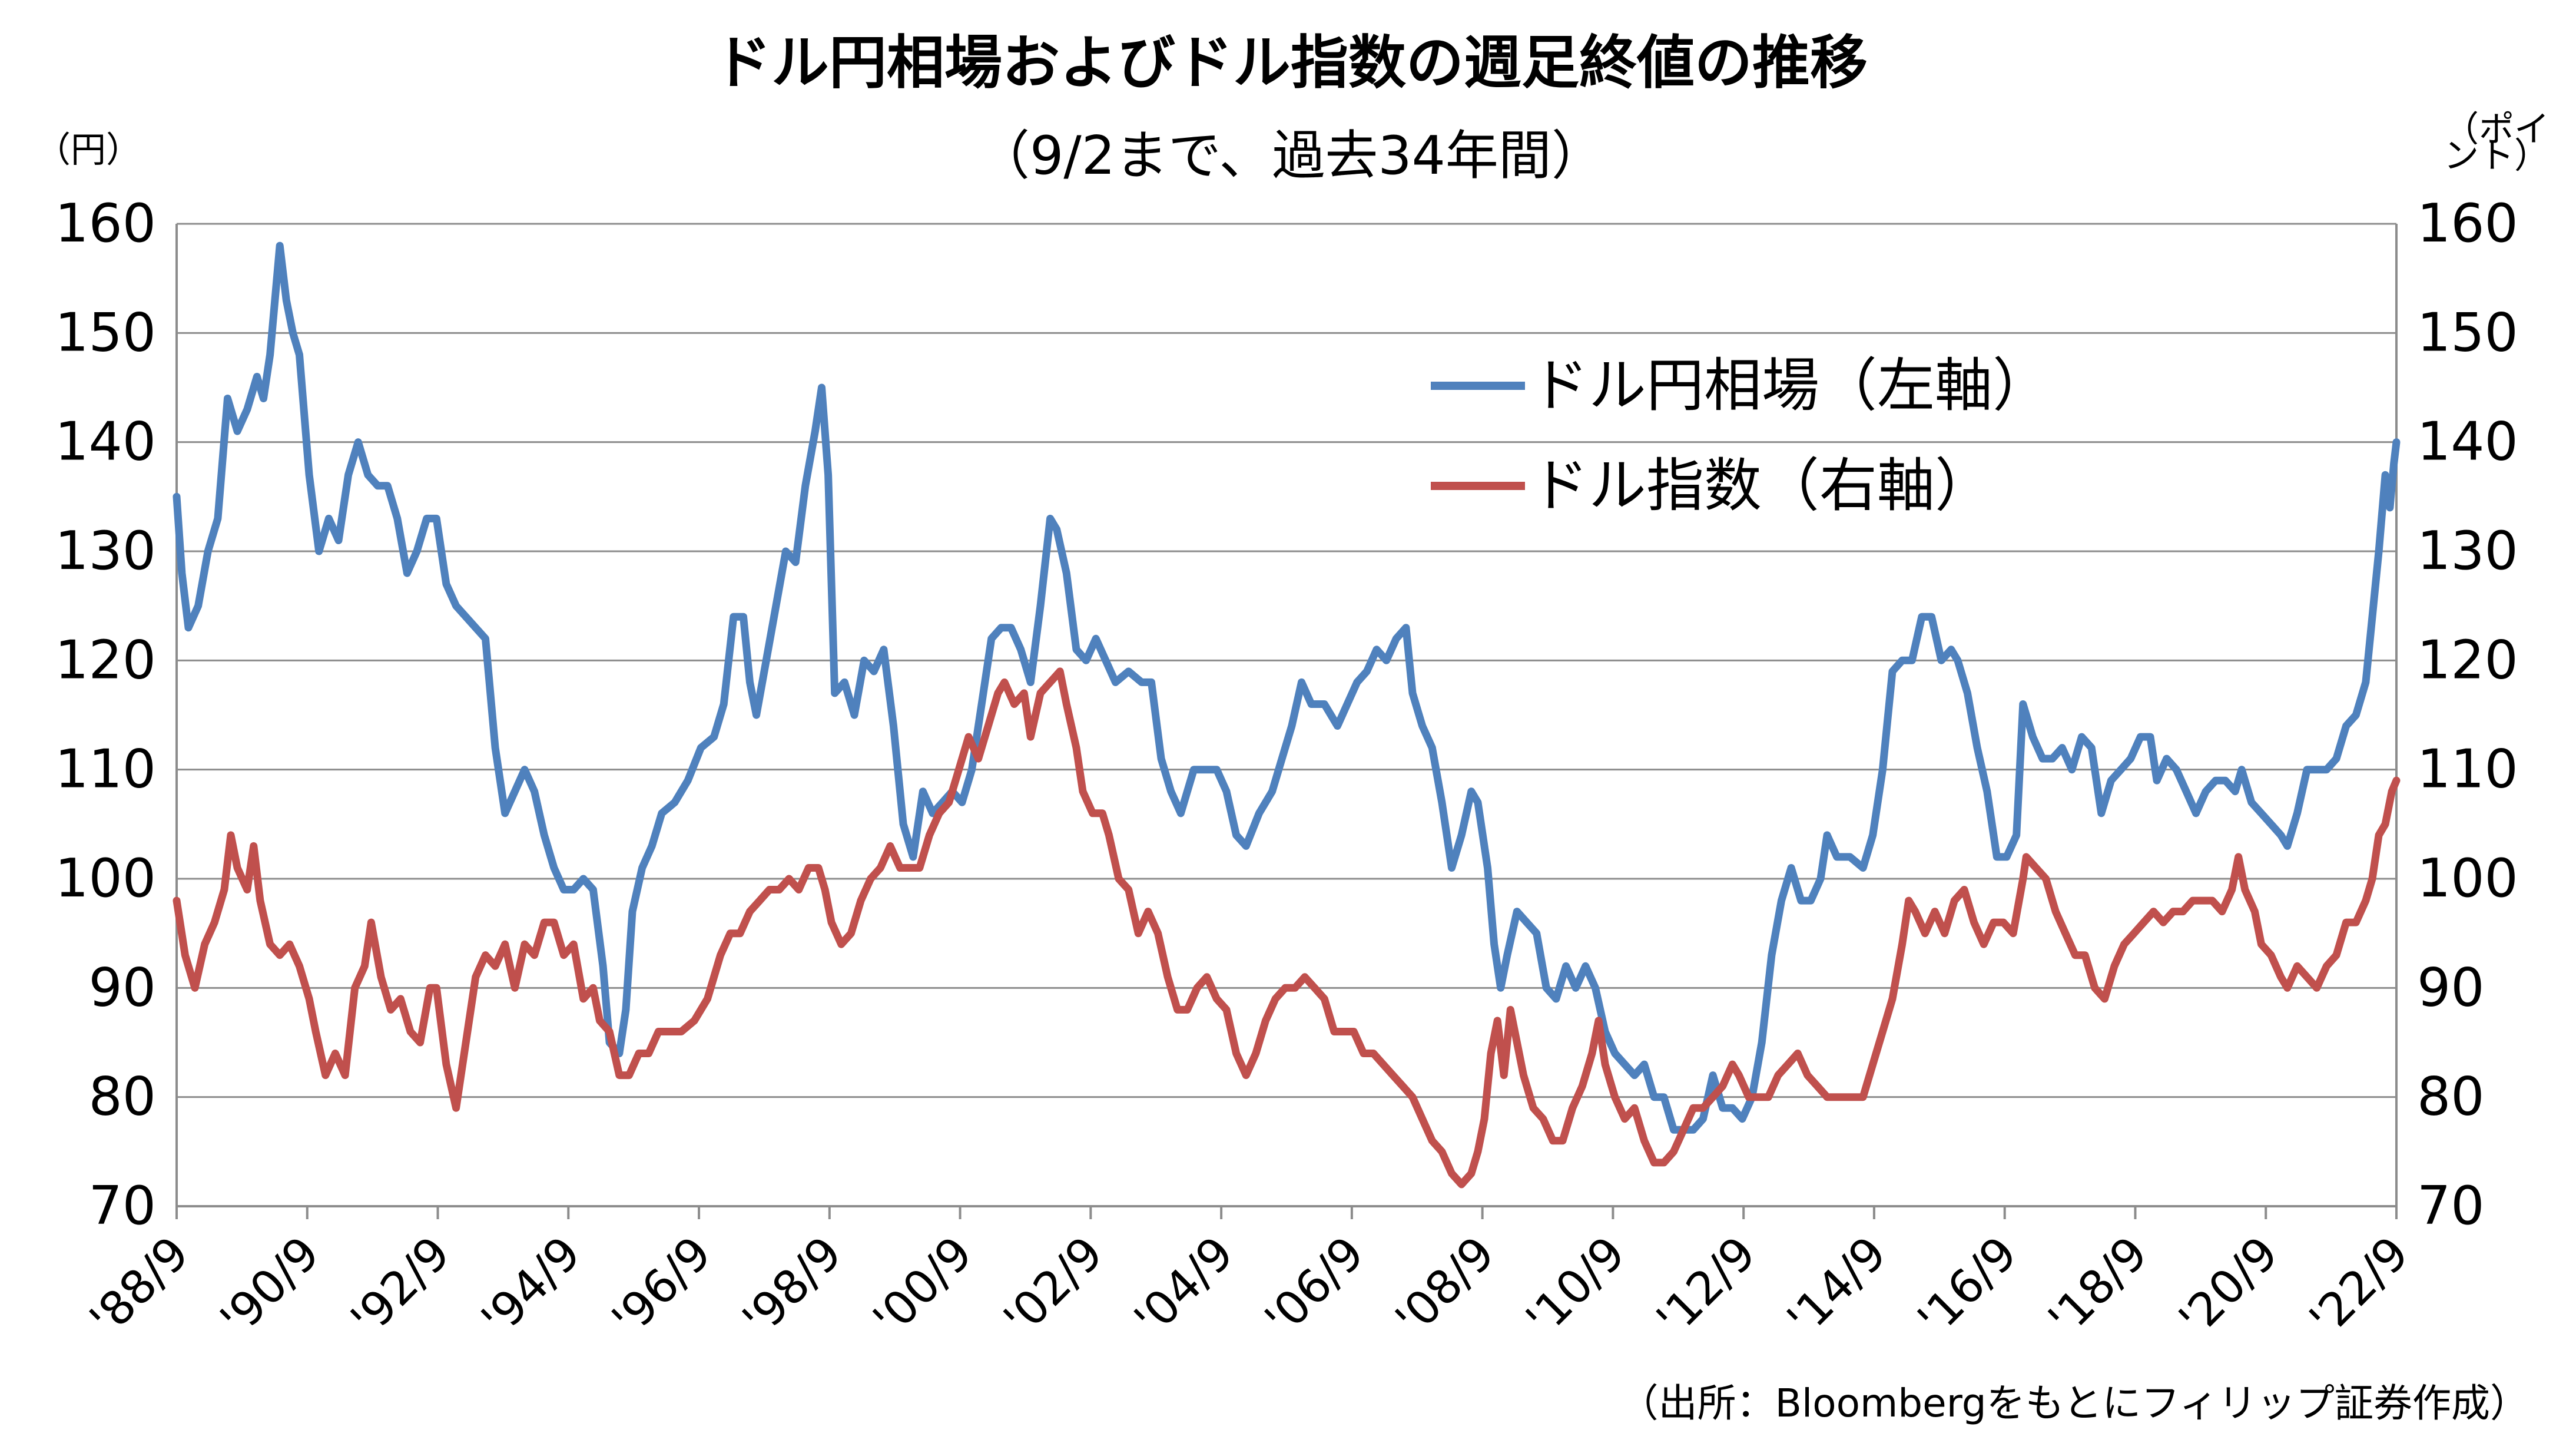  I want to click on x-tick-label: '04/9, so click(1184, 1286).